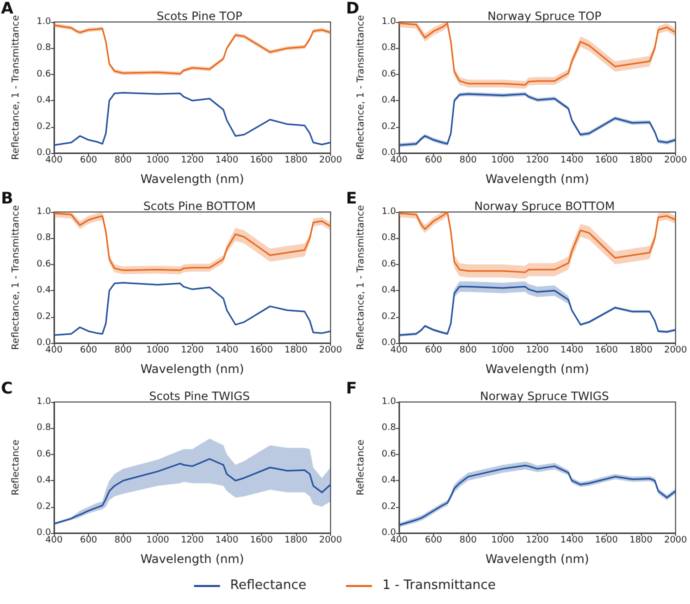 The height and width of the screenshot is (604, 690). Describe the element at coordinates (545, 16) in the screenshot. I see `chart-title: Norway Spruce TOP` at that location.